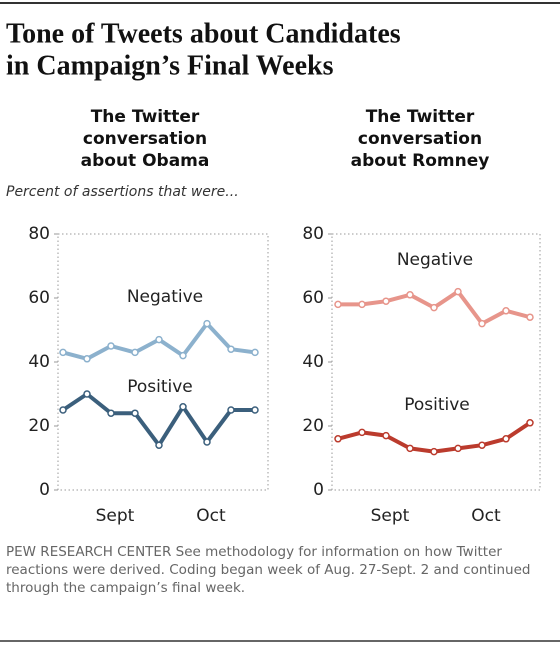  Describe the element at coordinates (170, 65) in the screenshot. I see `title: in Campaign’s Final Weeks` at that location.